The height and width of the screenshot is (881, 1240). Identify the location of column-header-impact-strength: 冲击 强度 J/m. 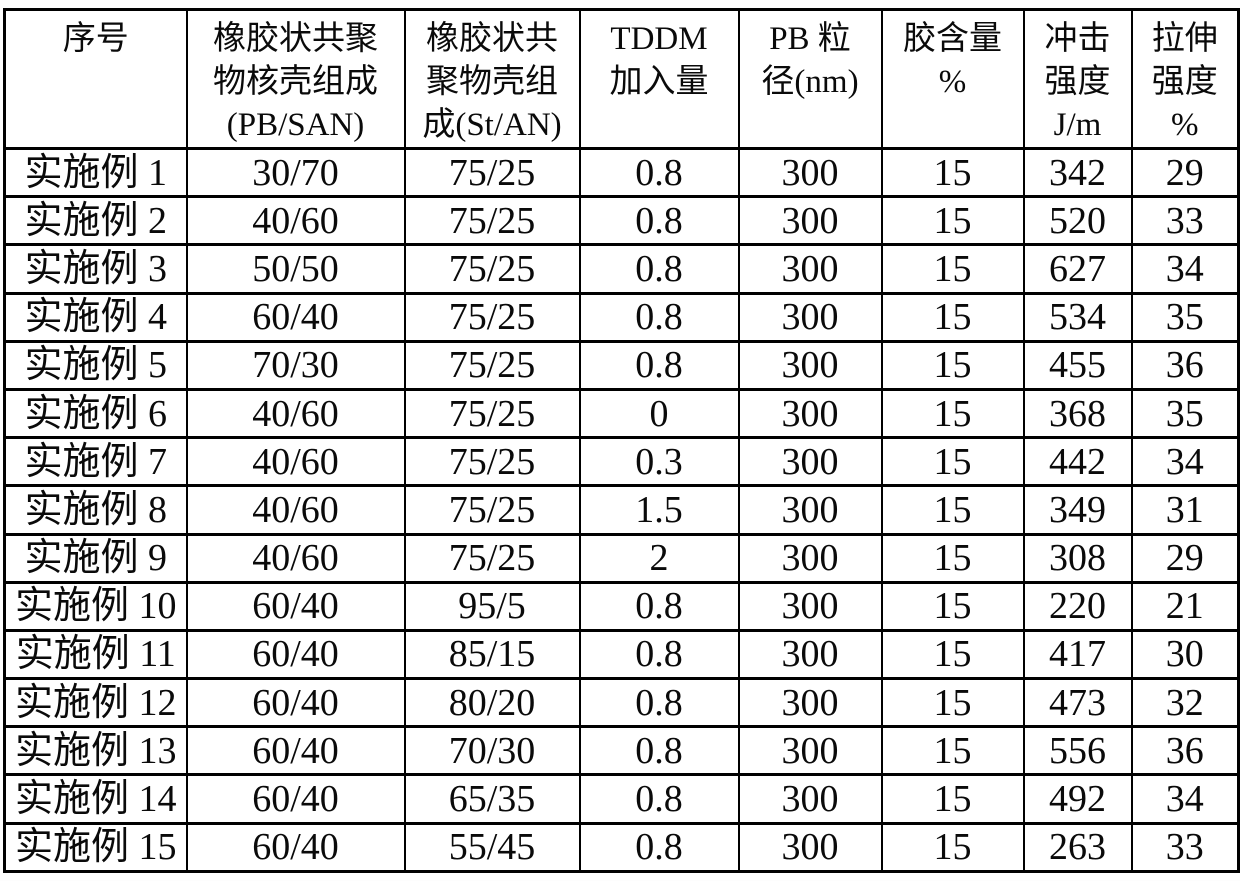
(1077, 79).